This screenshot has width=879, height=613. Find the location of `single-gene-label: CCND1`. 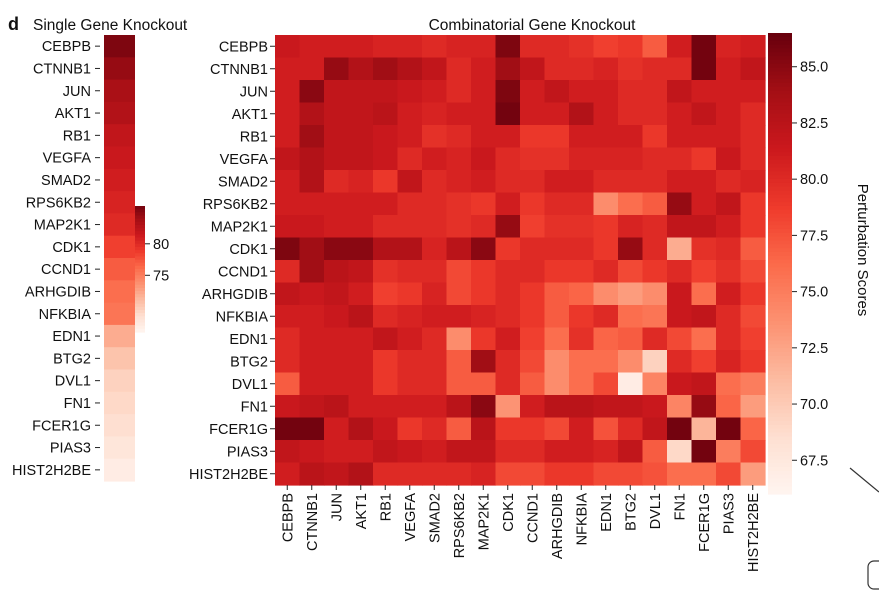

single-gene-label: CCND1 is located at coordinates (66, 270).